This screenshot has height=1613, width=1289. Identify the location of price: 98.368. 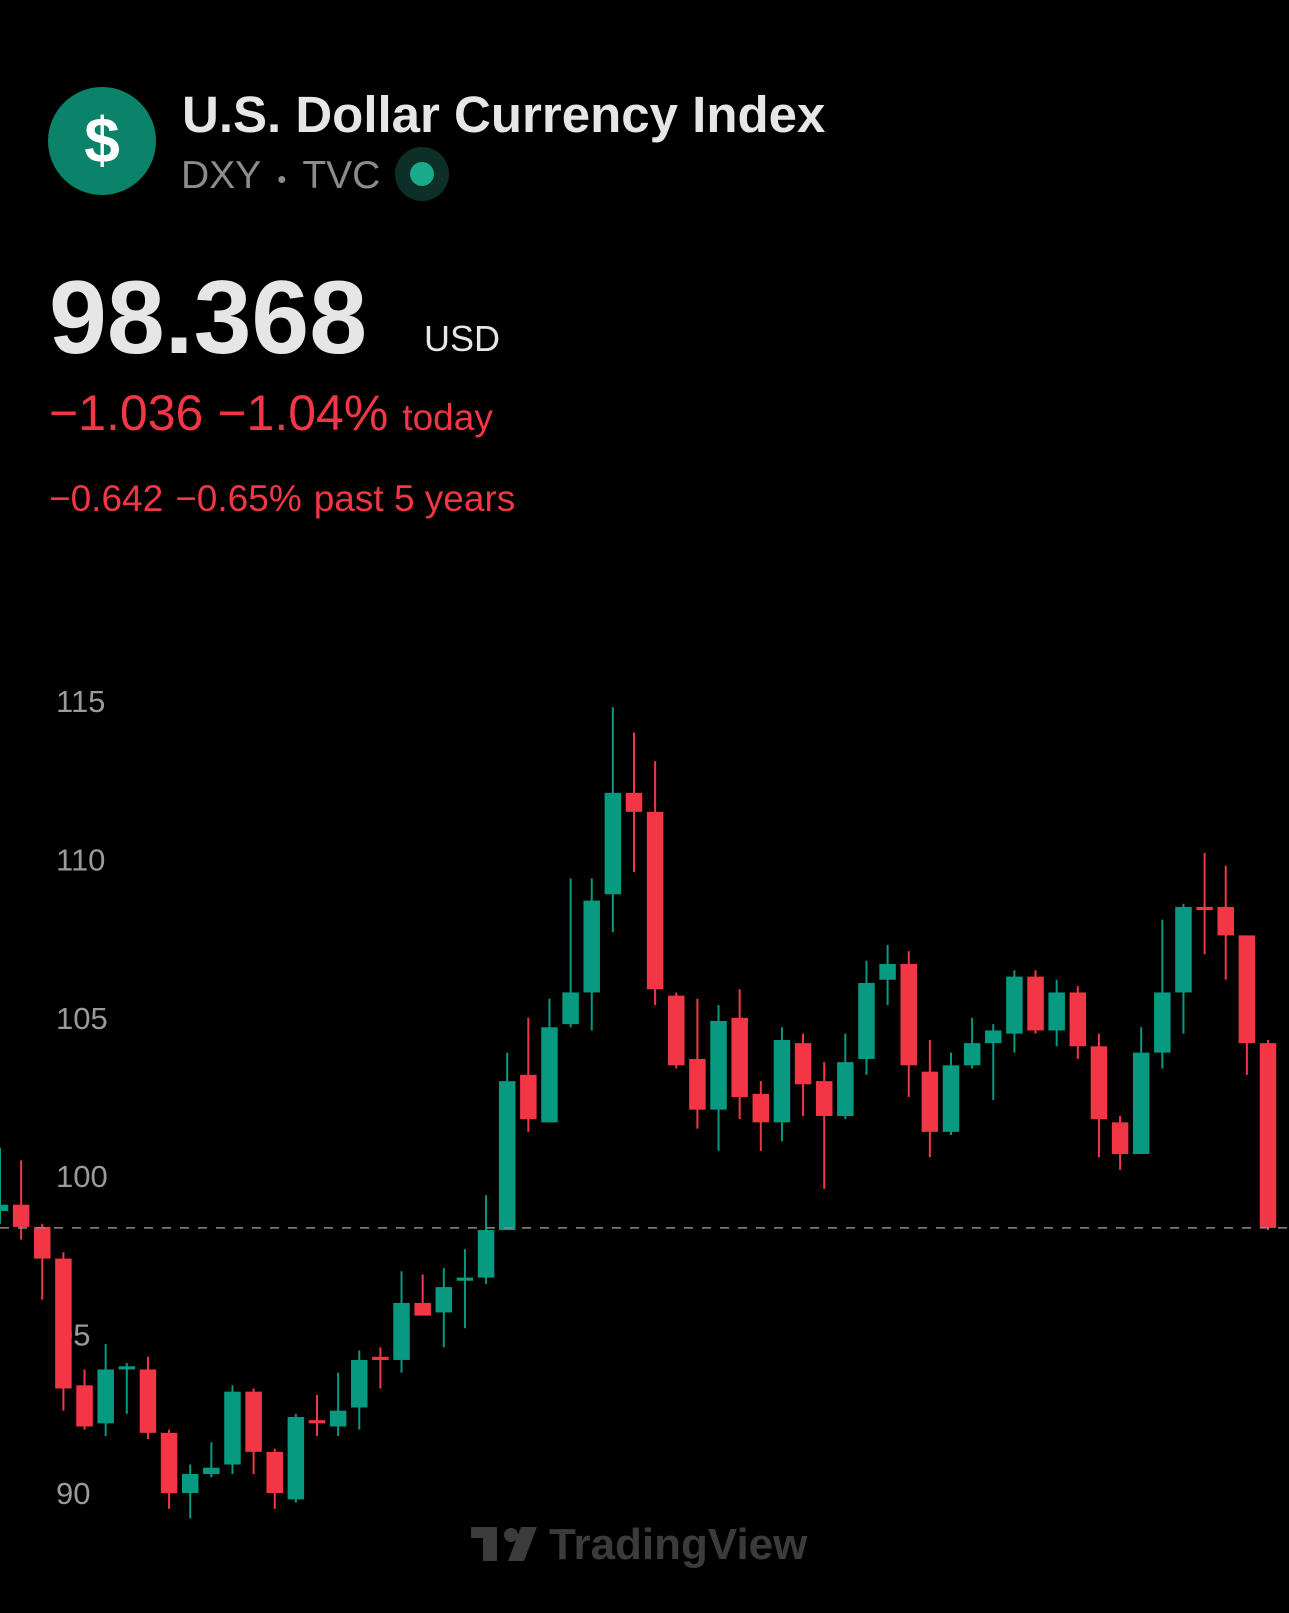
(208, 318).